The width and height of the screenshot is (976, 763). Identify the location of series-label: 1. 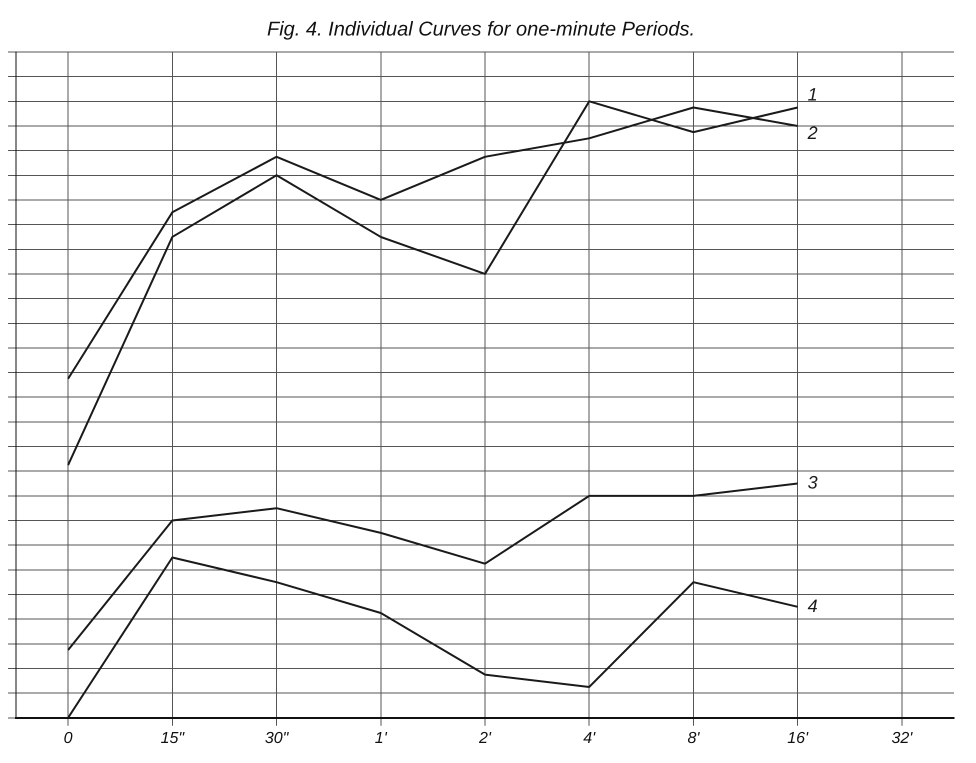
(813, 94).